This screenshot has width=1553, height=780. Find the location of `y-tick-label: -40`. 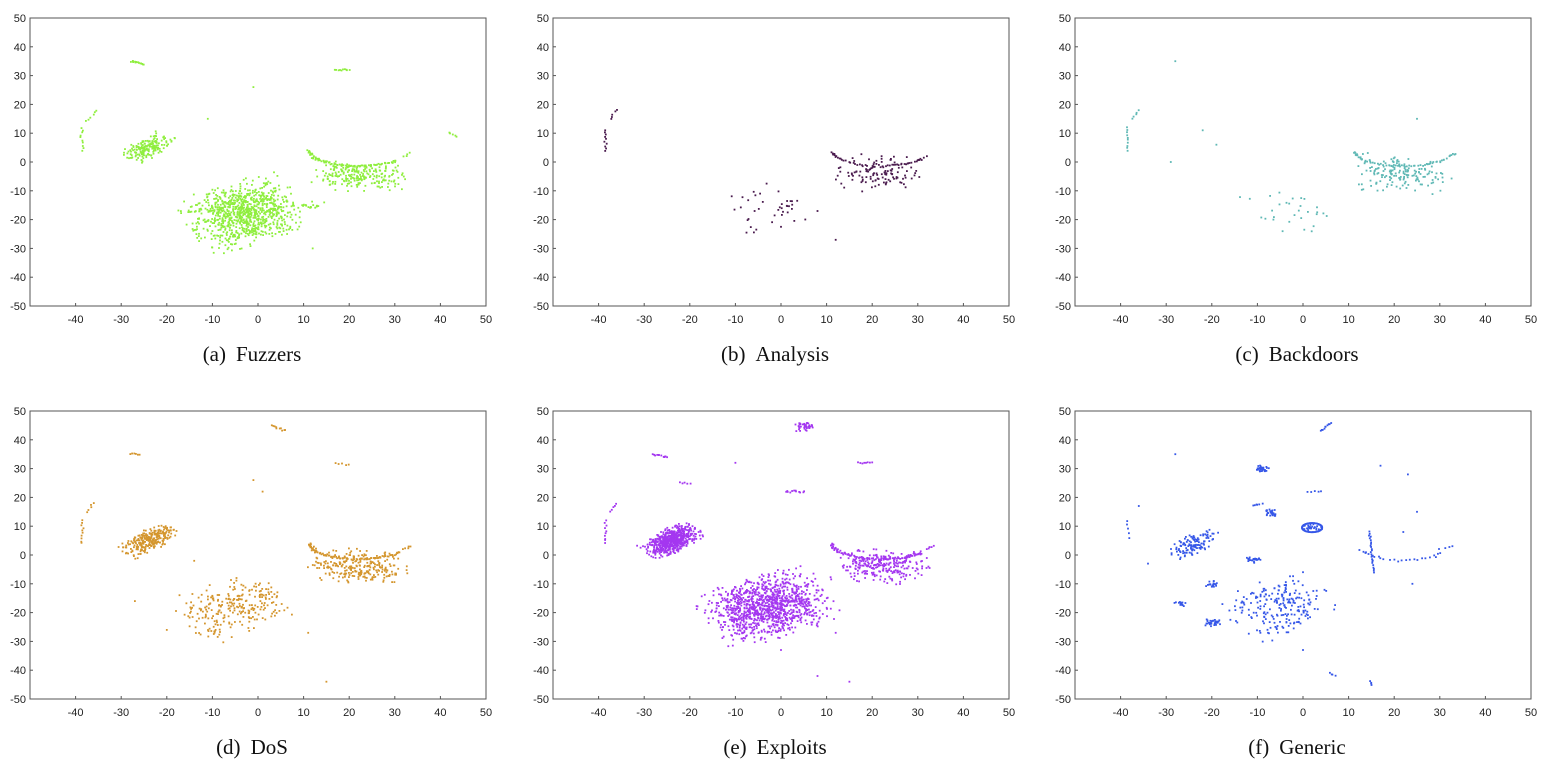

y-tick-label: -40 is located at coordinates (541, 278).